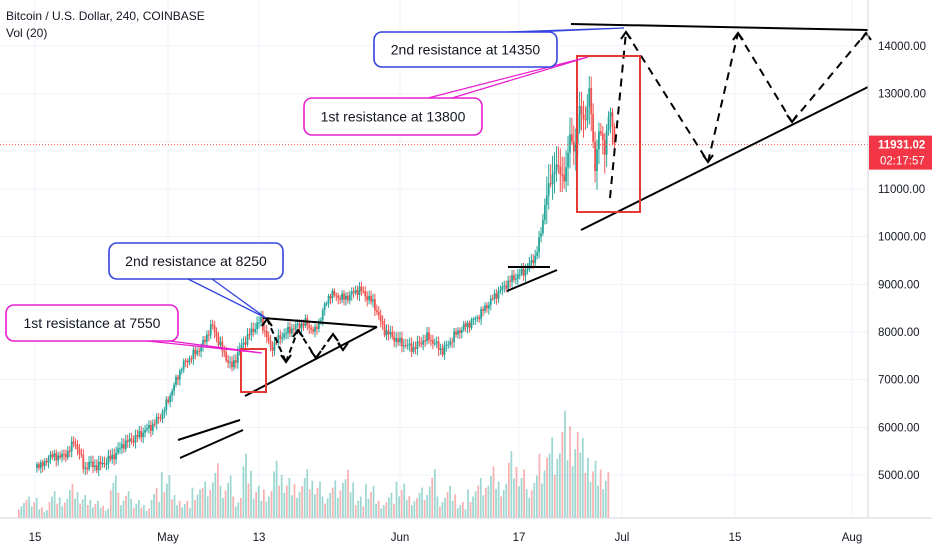 The height and width of the screenshot is (555, 932). What do you see at coordinates (466, 50) in the screenshot?
I see `callout-label: 2nd resistance at 14350` at bounding box center [466, 50].